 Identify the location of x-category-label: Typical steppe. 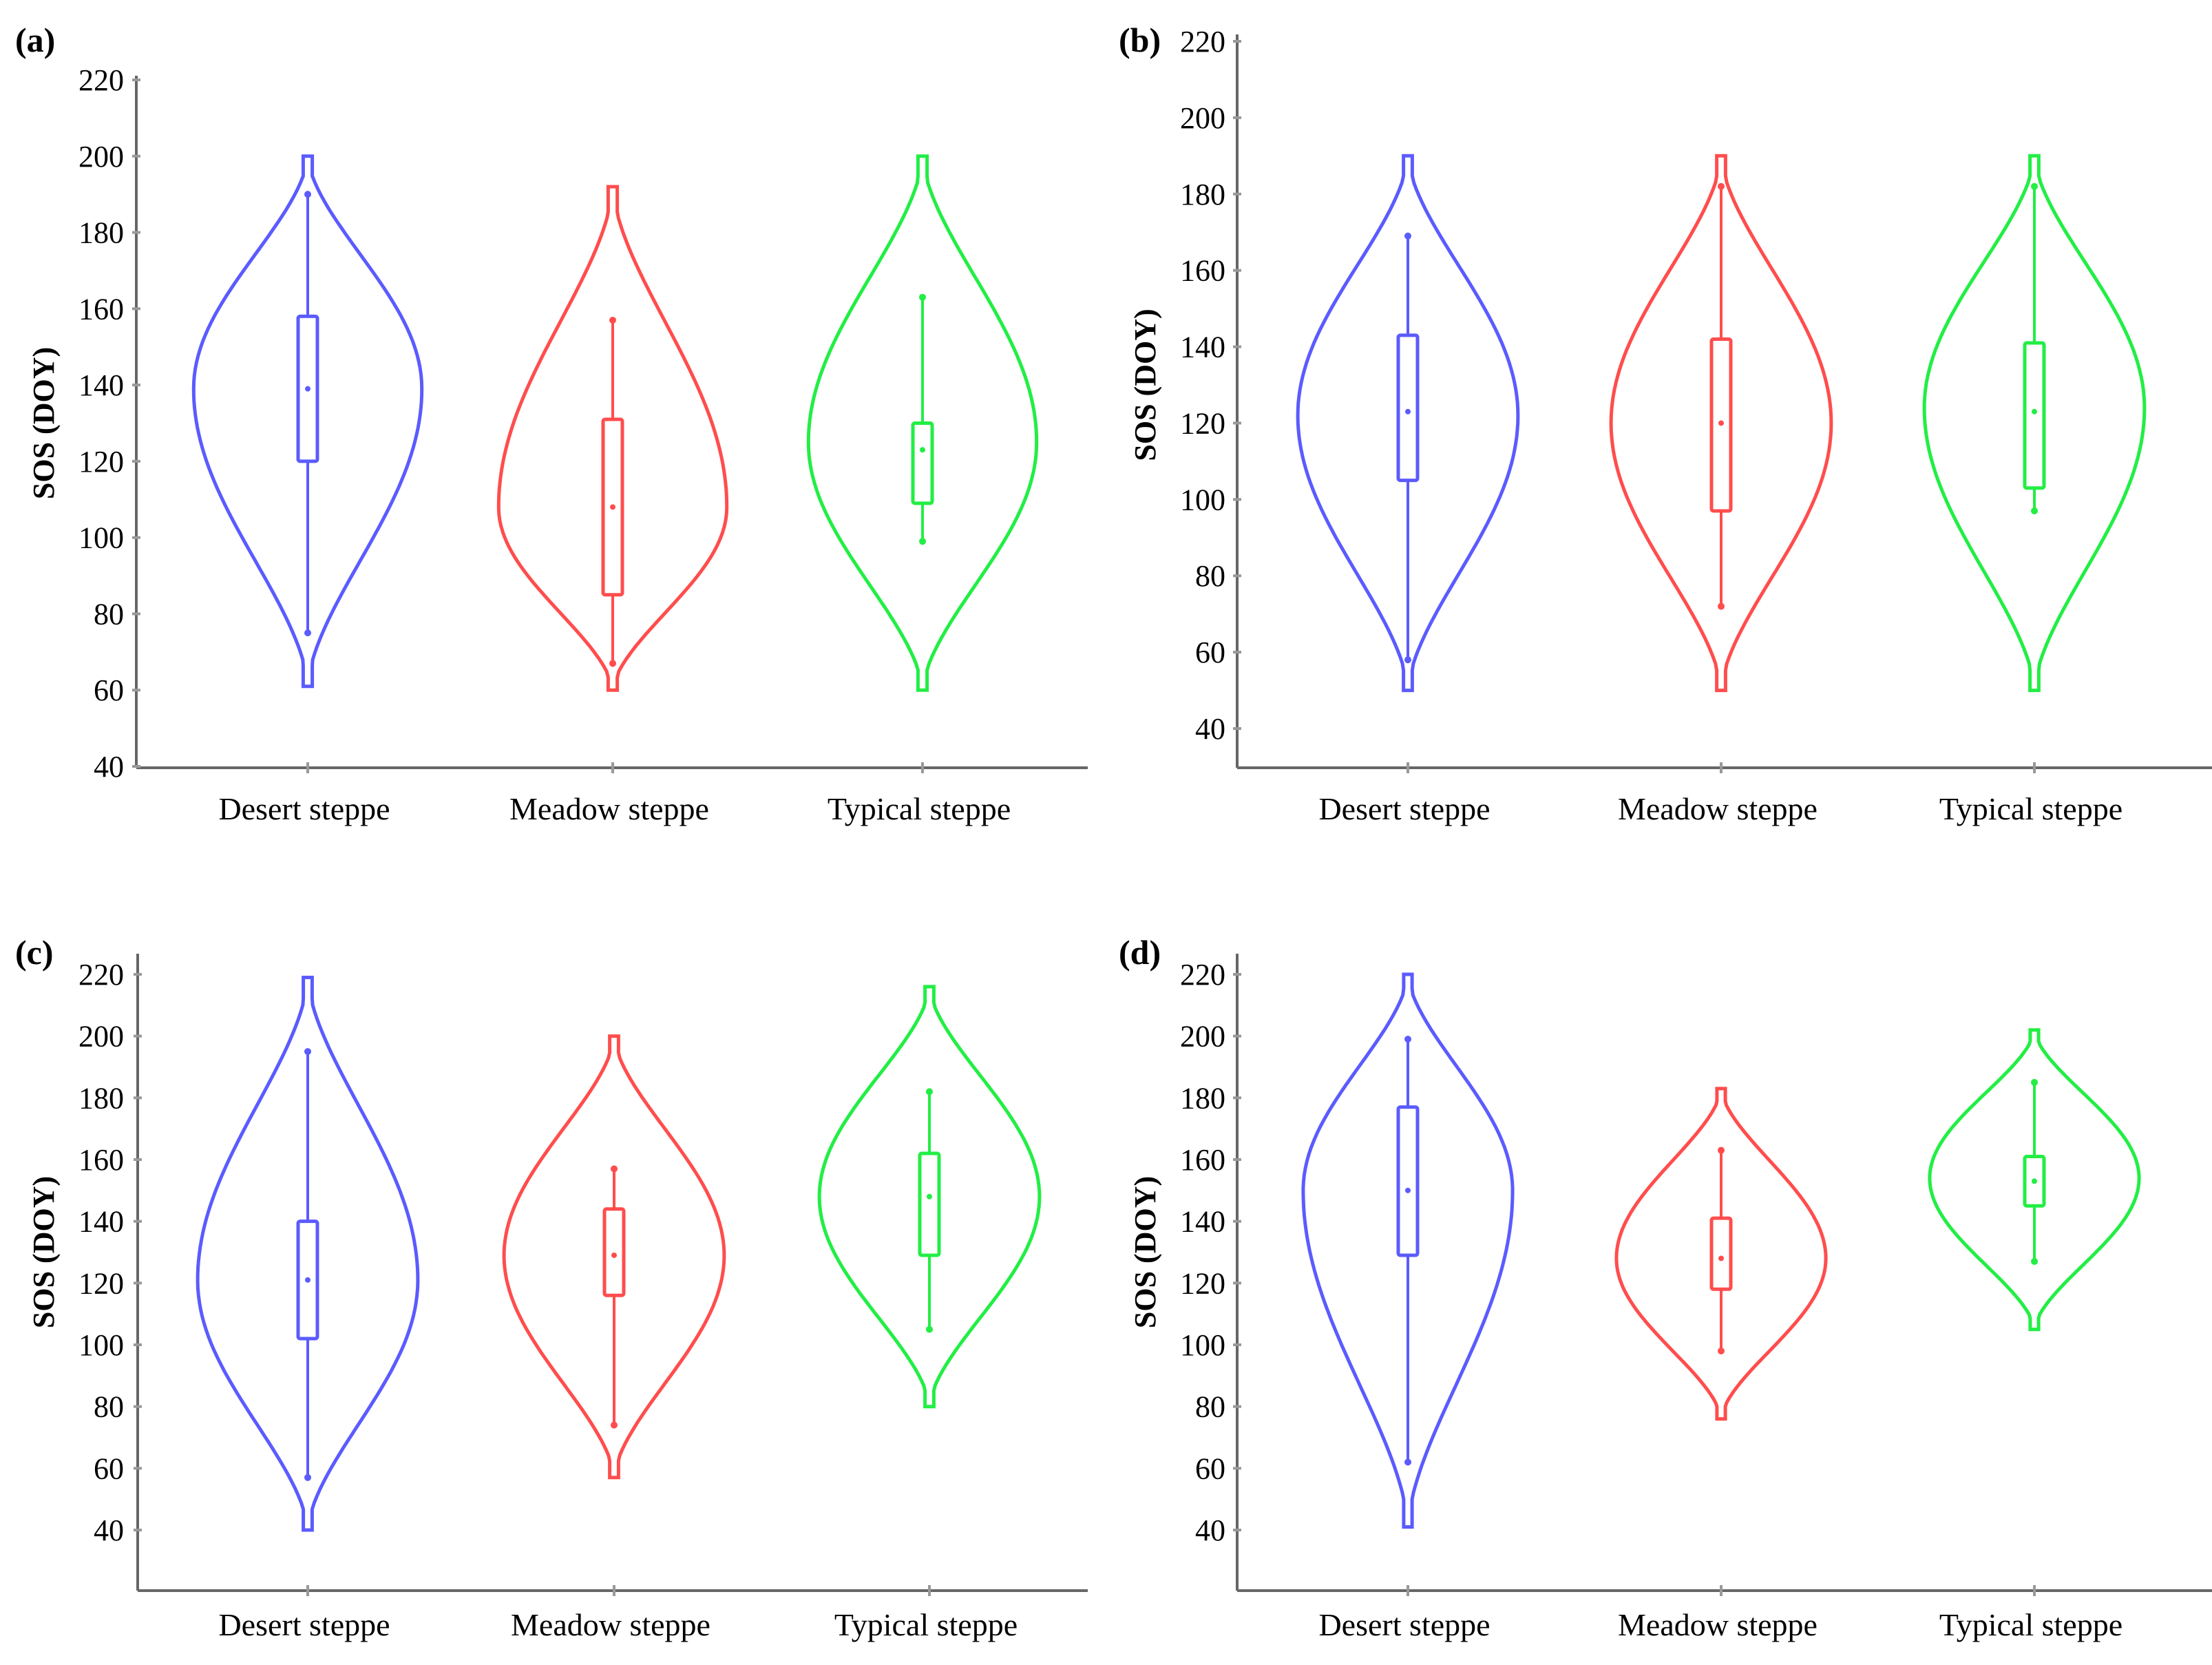
(2031, 808).